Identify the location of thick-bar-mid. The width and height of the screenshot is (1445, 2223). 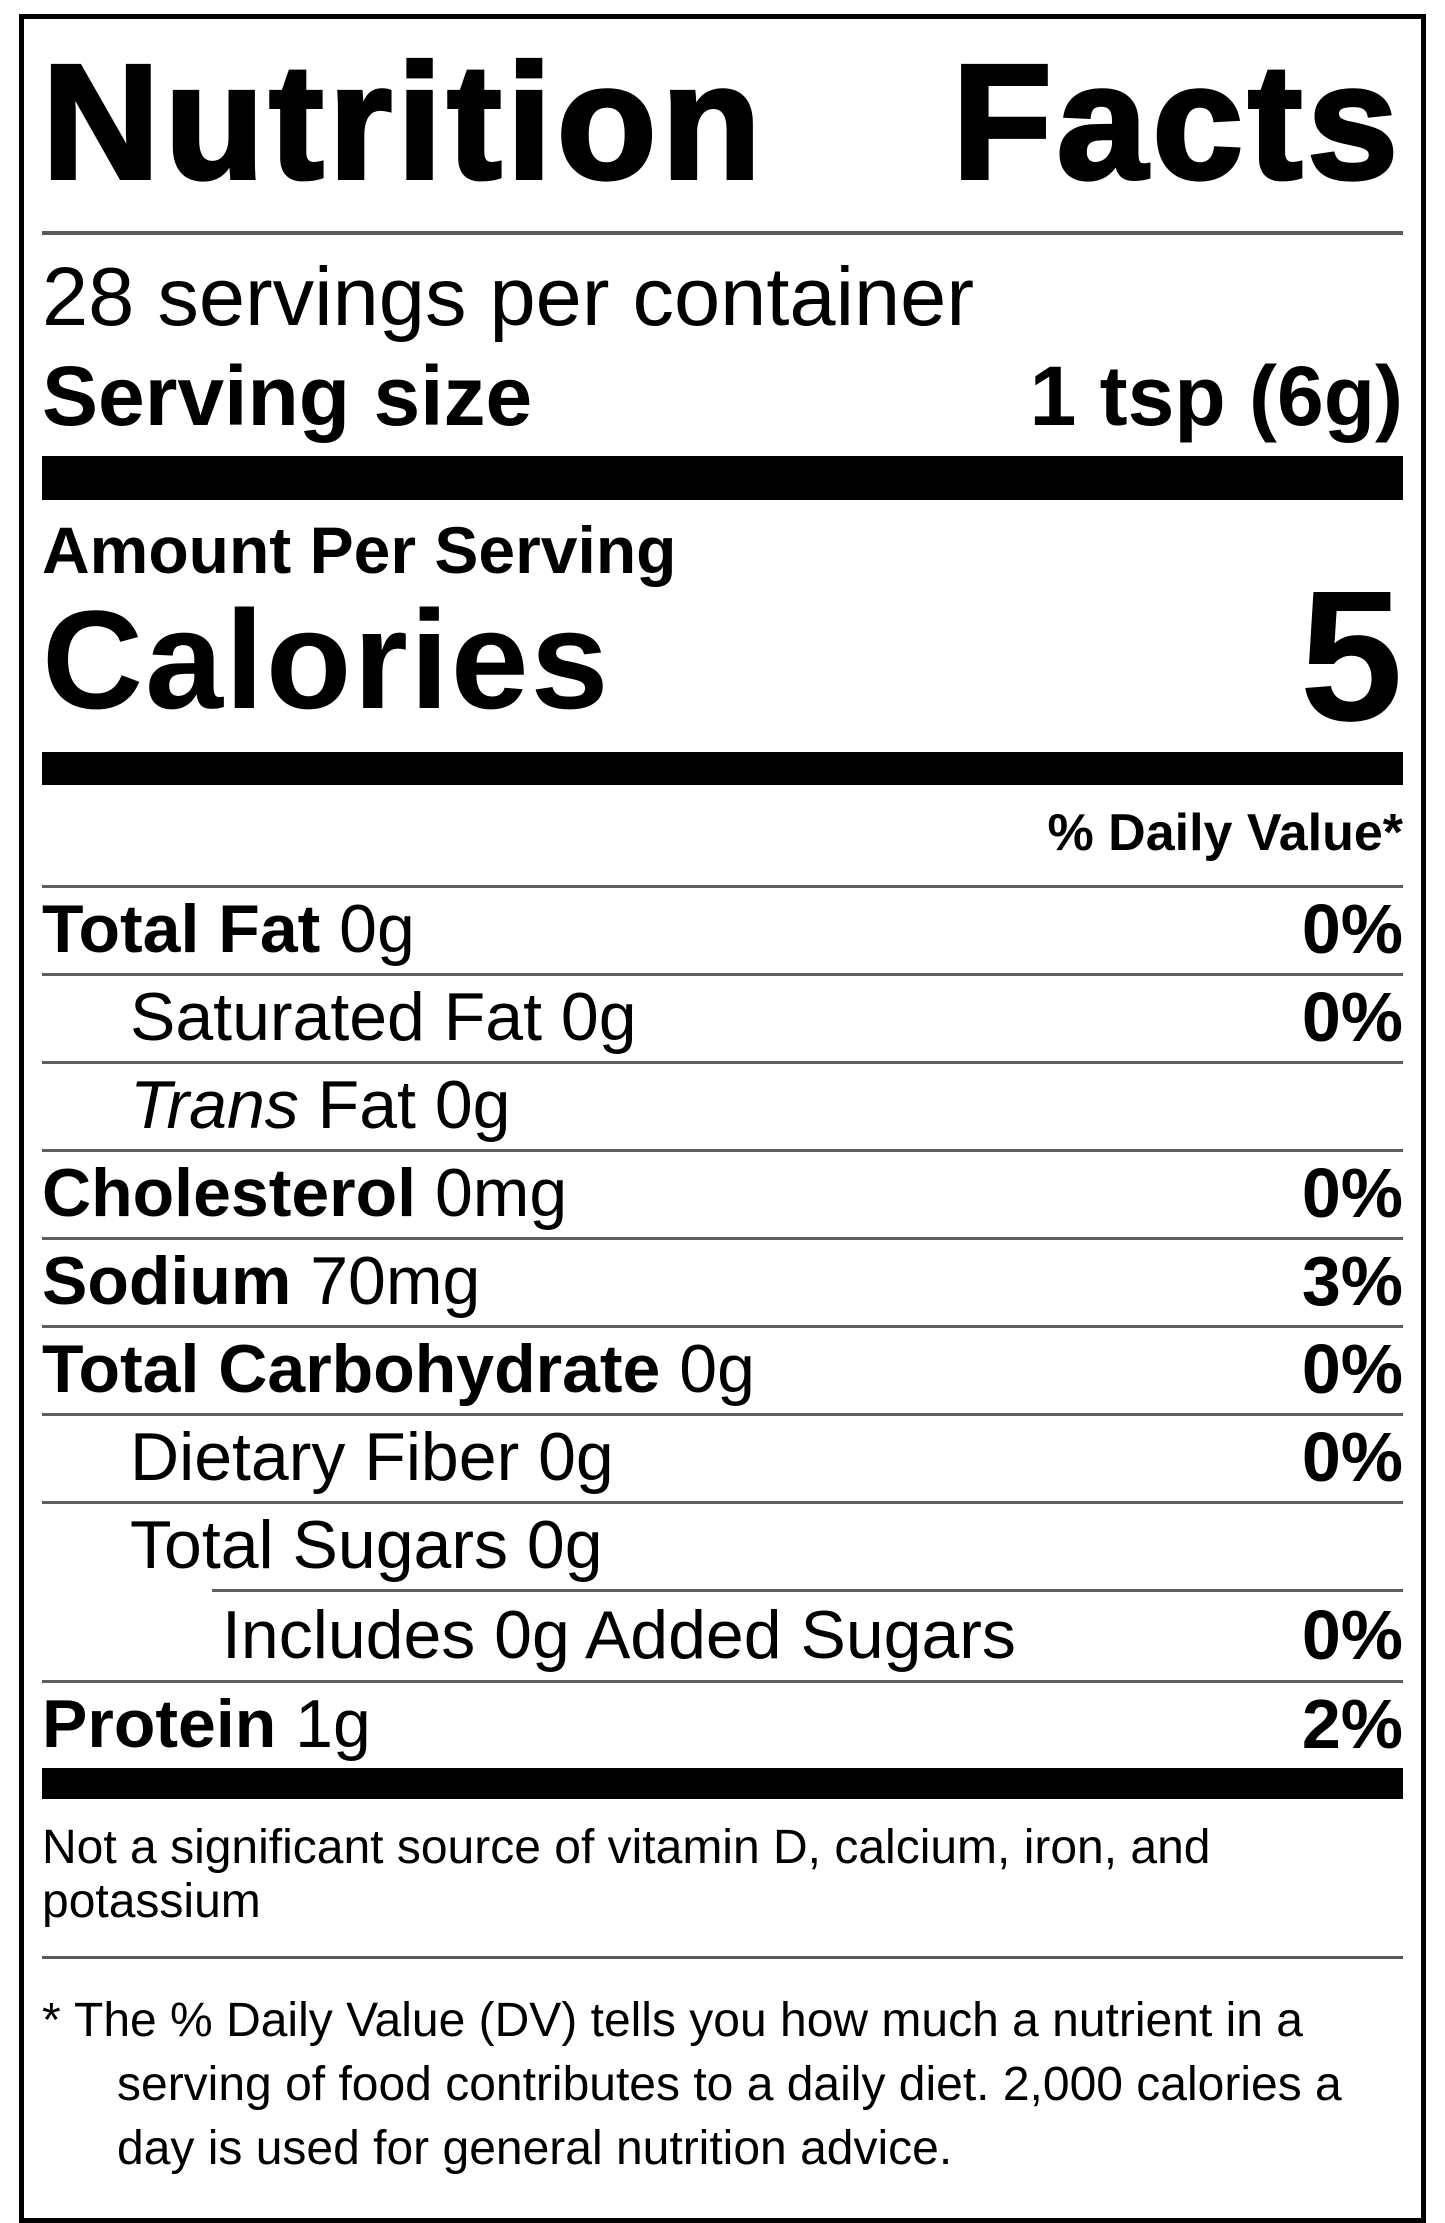
(722, 768).